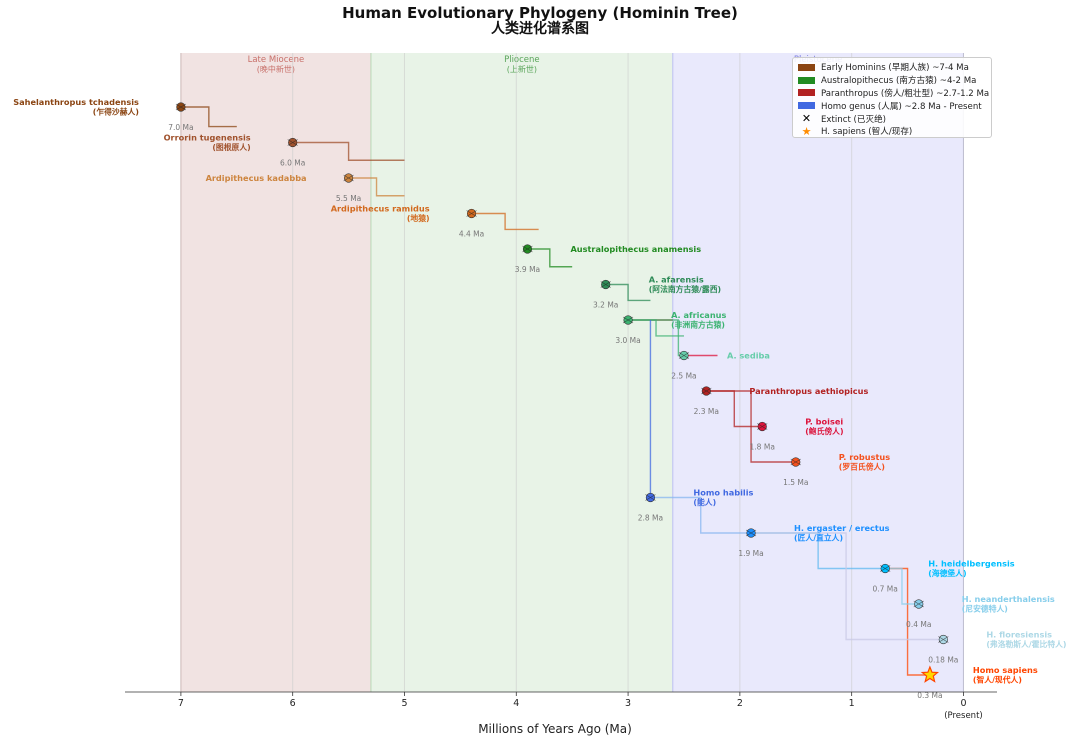 This screenshot has height=742, width=1080. What do you see at coordinates (704, 502) in the screenshot?
I see `species-name-cn: (能人)` at bounding box center [704, 502].